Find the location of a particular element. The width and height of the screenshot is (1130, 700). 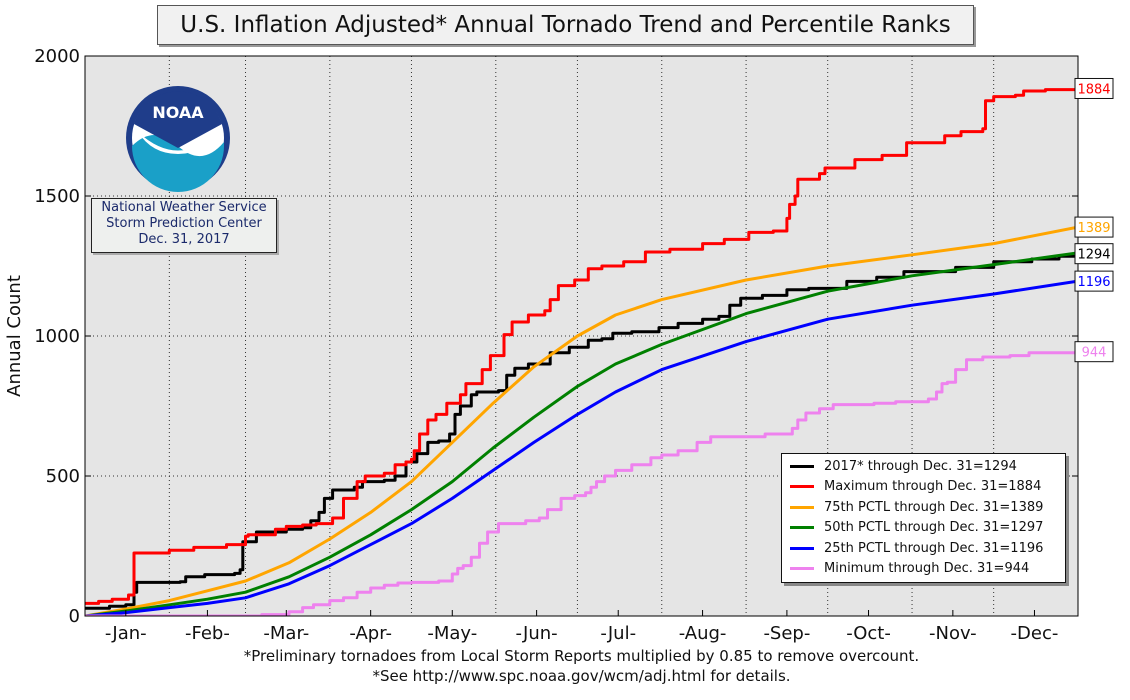

legend-item-2017: 2017* through Dec. 31=1294 is located at coordinates (903, 467).